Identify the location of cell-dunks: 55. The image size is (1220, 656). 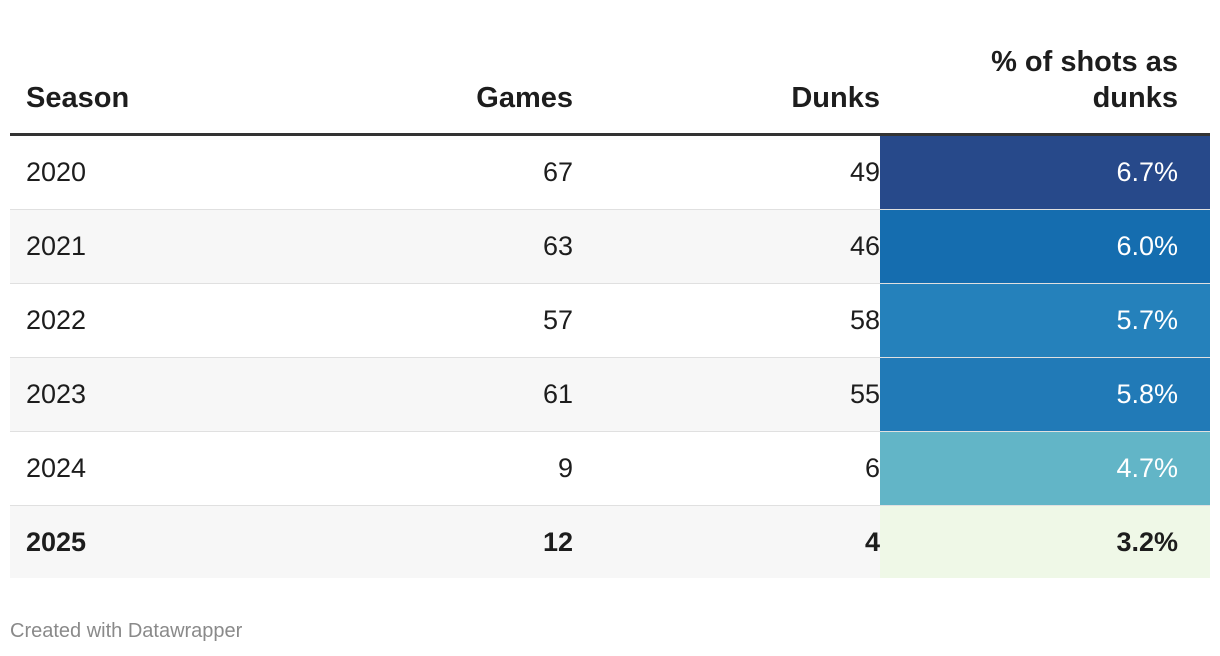
(864, 394).